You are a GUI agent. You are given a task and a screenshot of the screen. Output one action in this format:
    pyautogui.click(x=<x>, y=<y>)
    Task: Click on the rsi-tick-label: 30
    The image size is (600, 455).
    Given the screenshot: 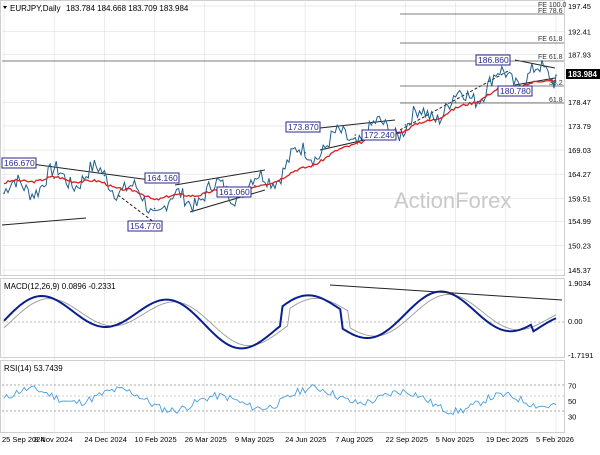 What is the action you would take?
    pyautogui.click(x=572, y=416)
    